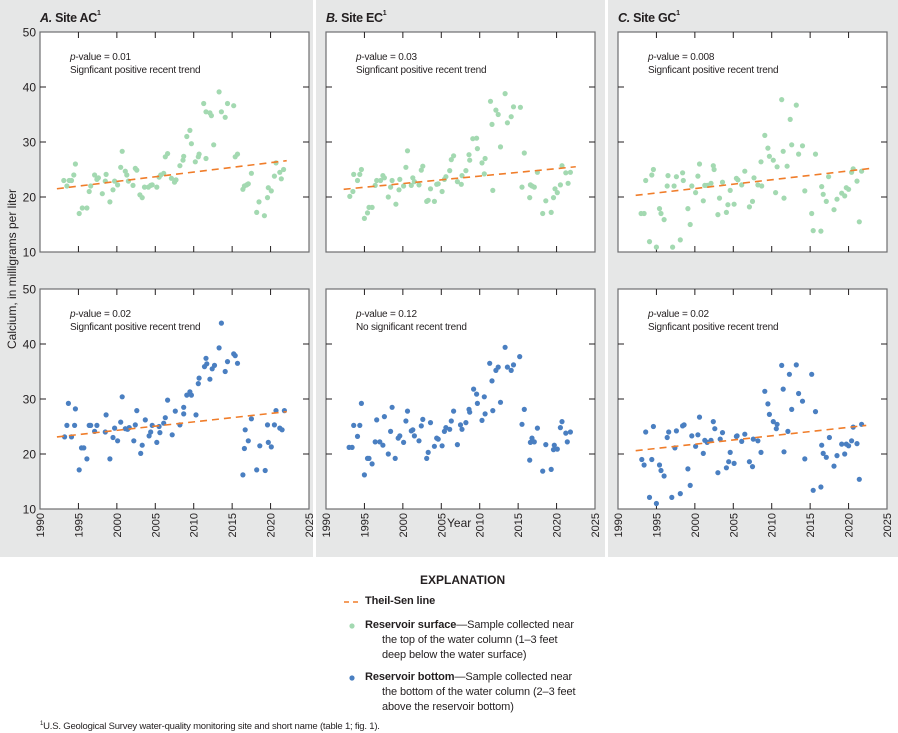 This screenshot has width=898, height=733. What do you see at coordinates (389, 314) in the screenshot?
I see `p-value: -value = 0.12` at bounding box center [389, 314].